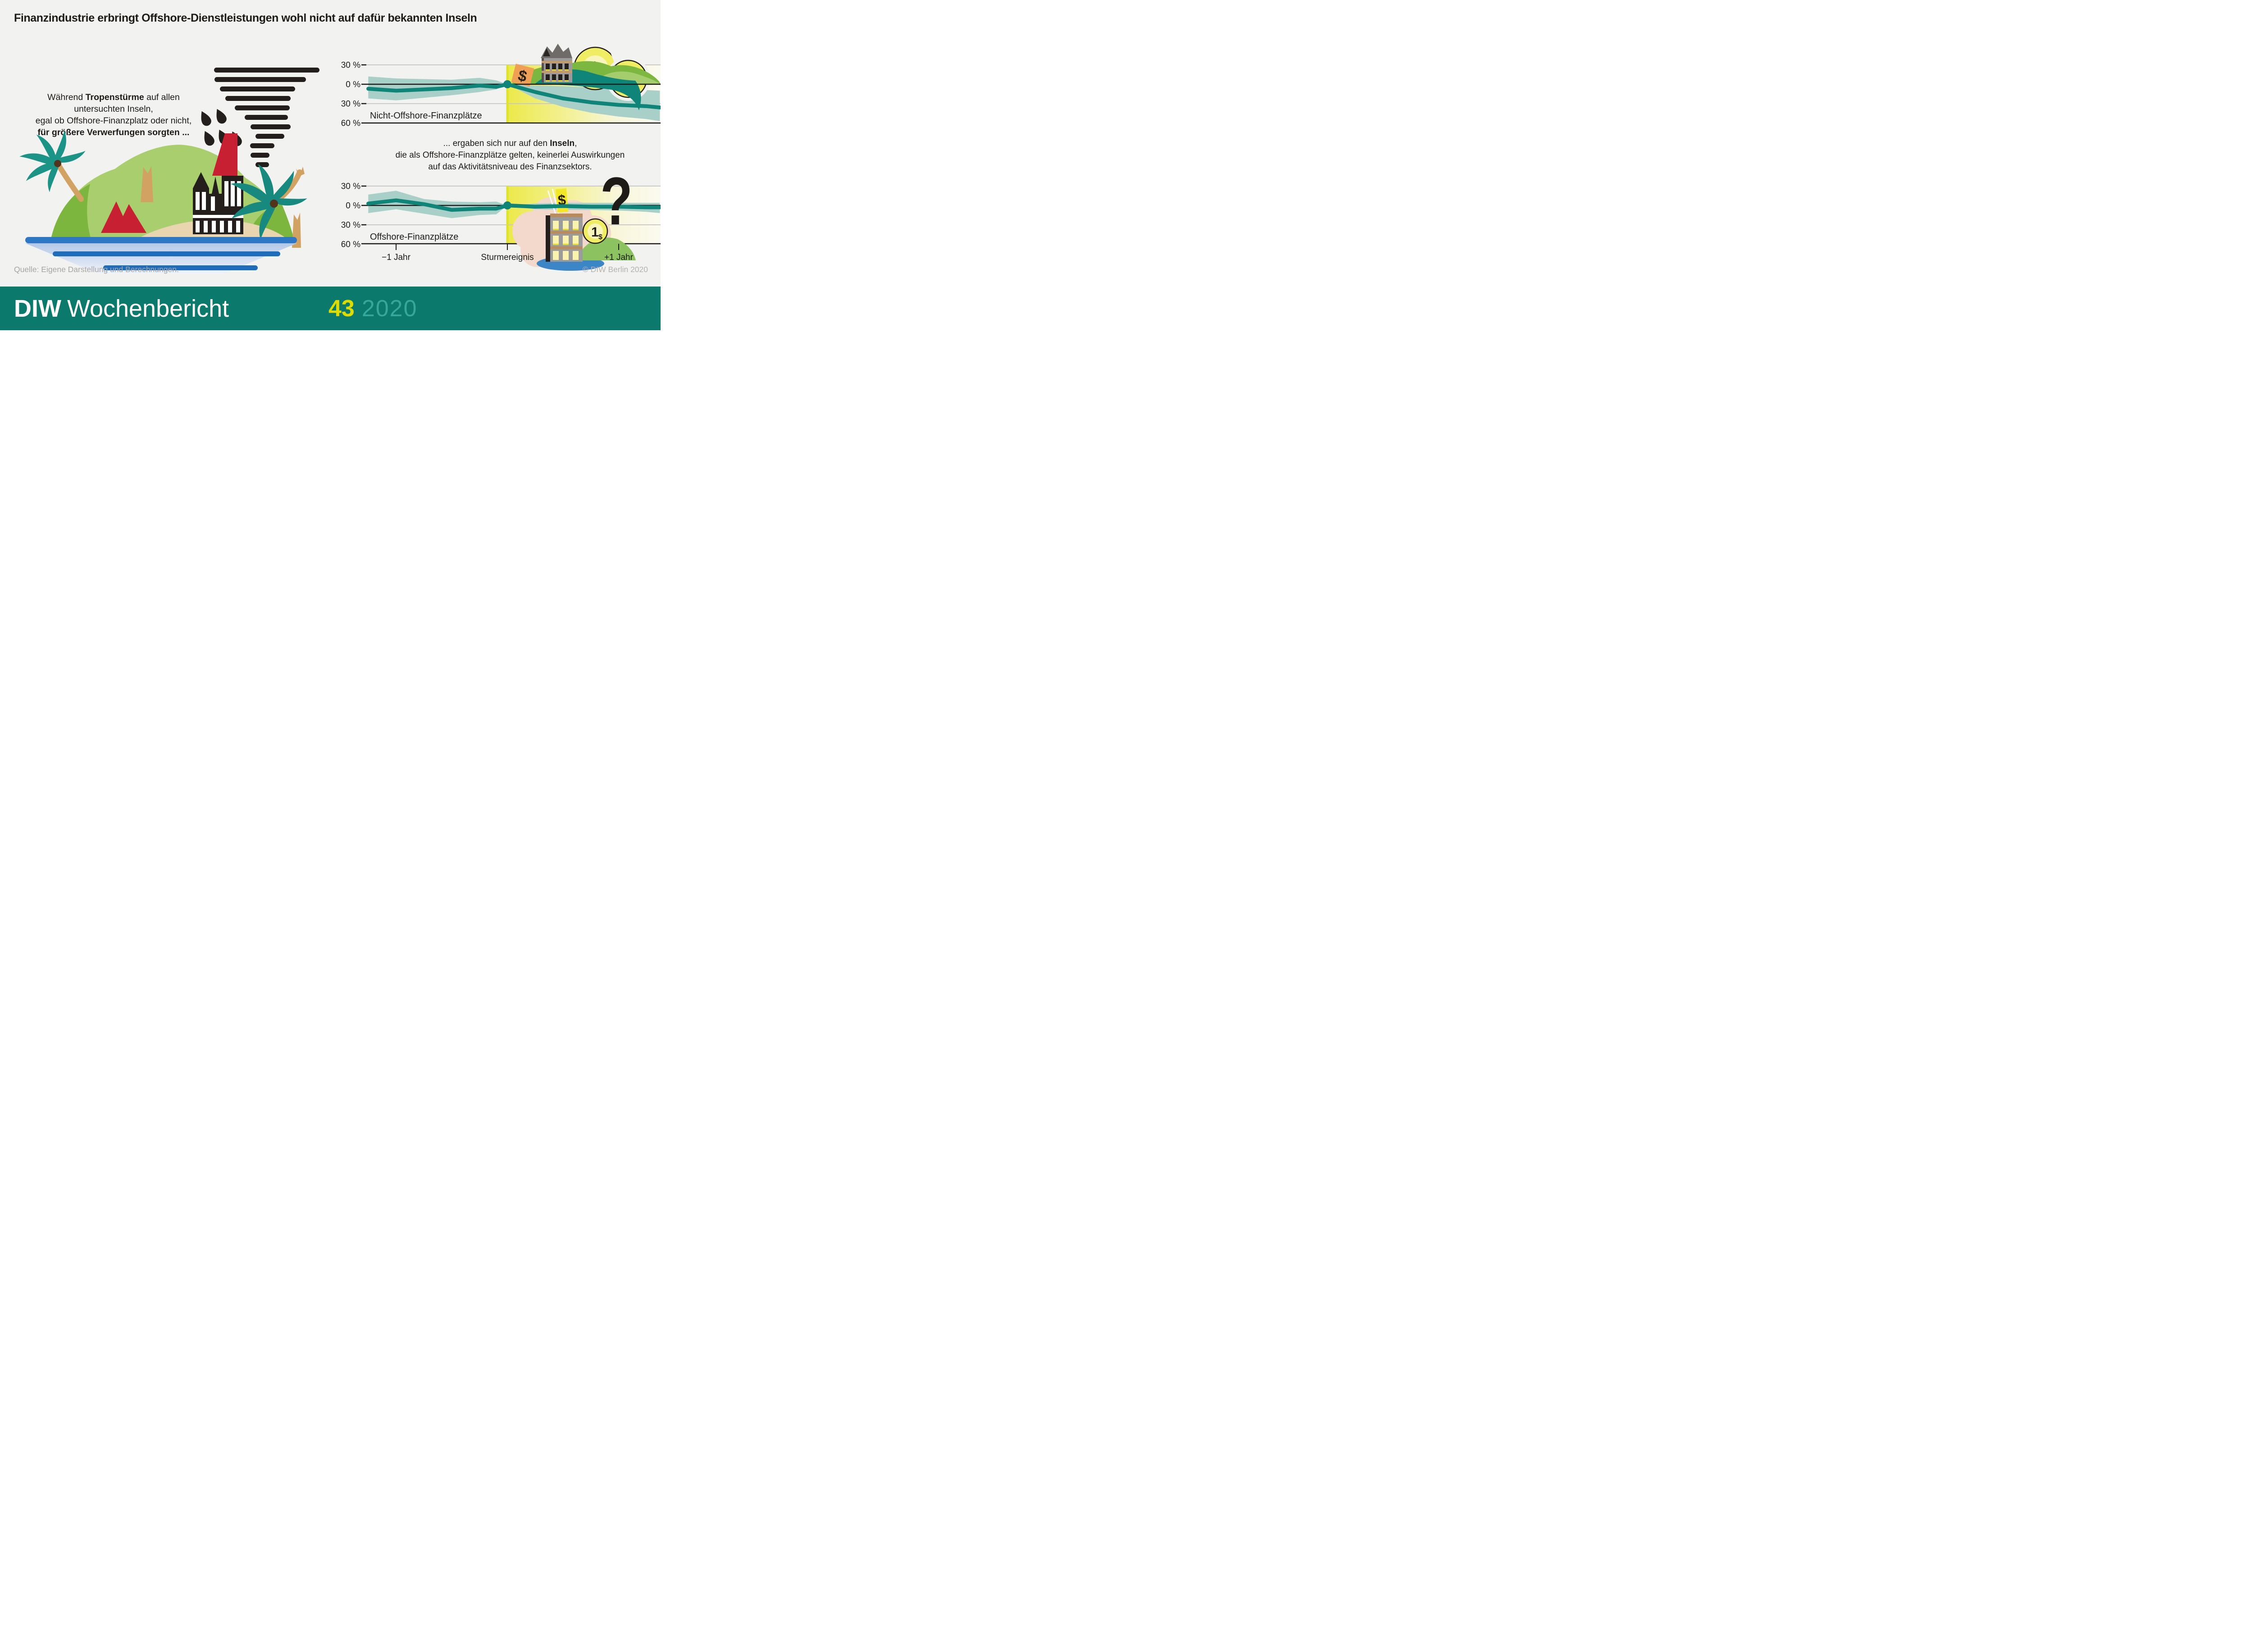  I want to click on footer-bar: DIW Wochenbericht 43 2020 DIW BERLIN, so click(330, 308).